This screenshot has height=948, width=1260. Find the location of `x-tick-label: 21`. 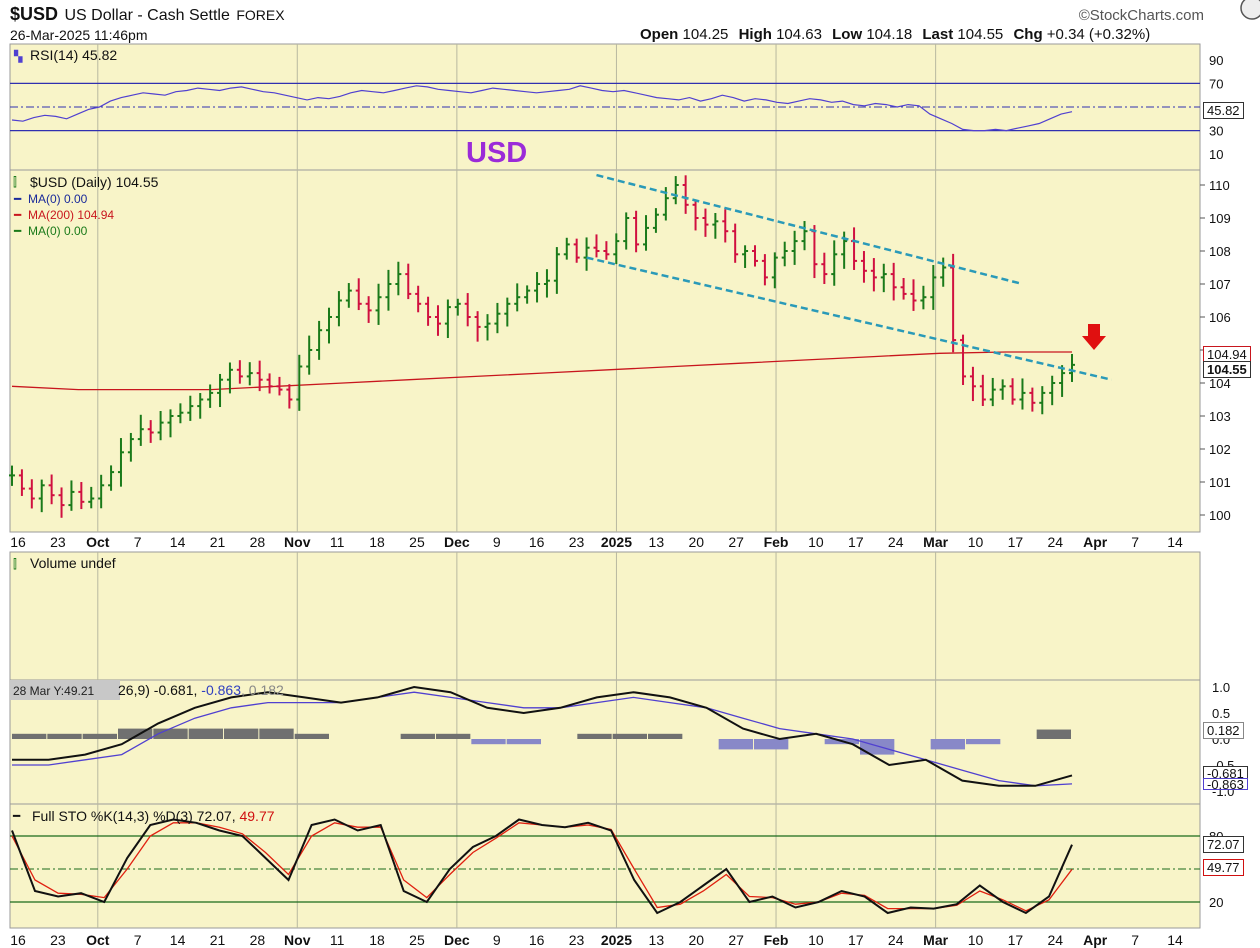

x-tick-label: 21 is located at coordinates (218, 542).